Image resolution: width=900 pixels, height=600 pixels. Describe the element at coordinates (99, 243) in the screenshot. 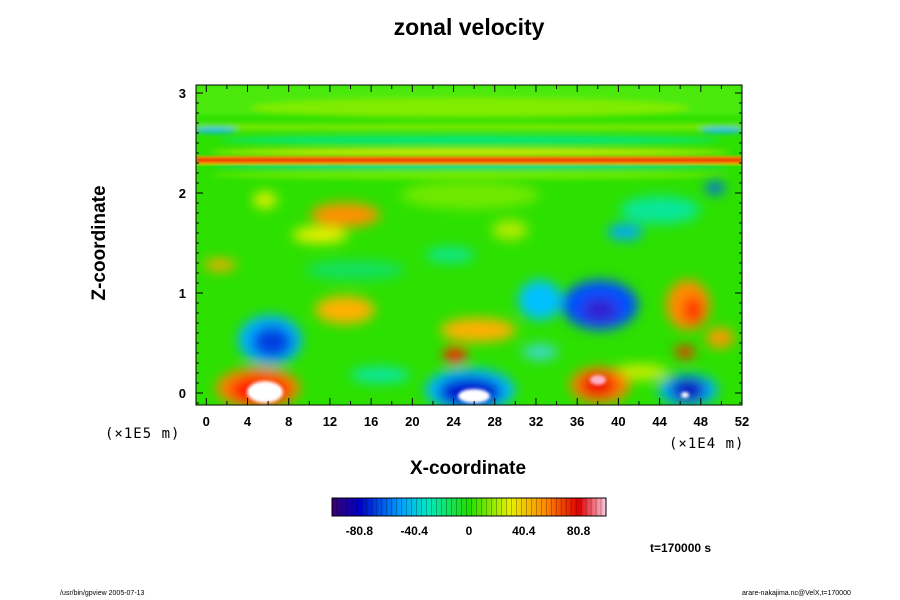

I see `y-axis-label: Z-coordinate` at that location.